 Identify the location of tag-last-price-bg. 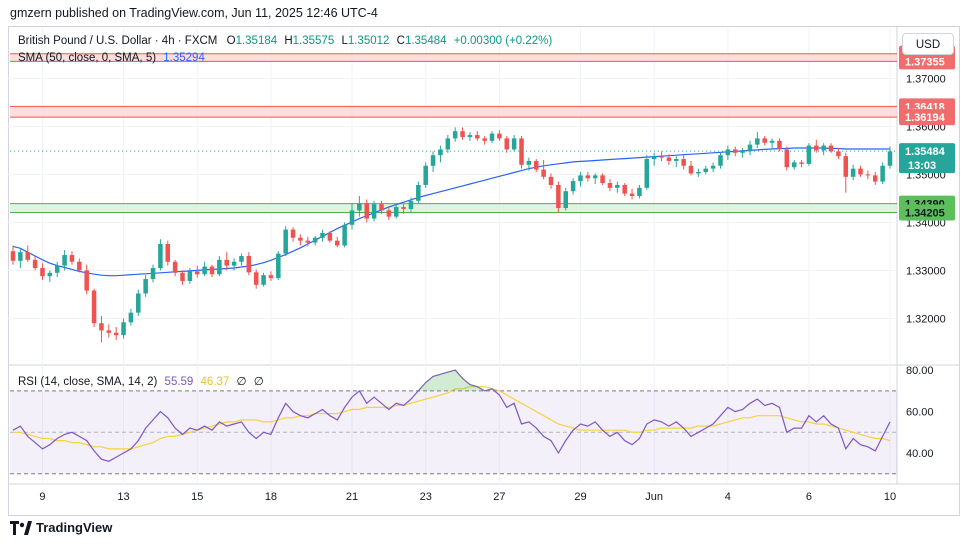
(927, 158).